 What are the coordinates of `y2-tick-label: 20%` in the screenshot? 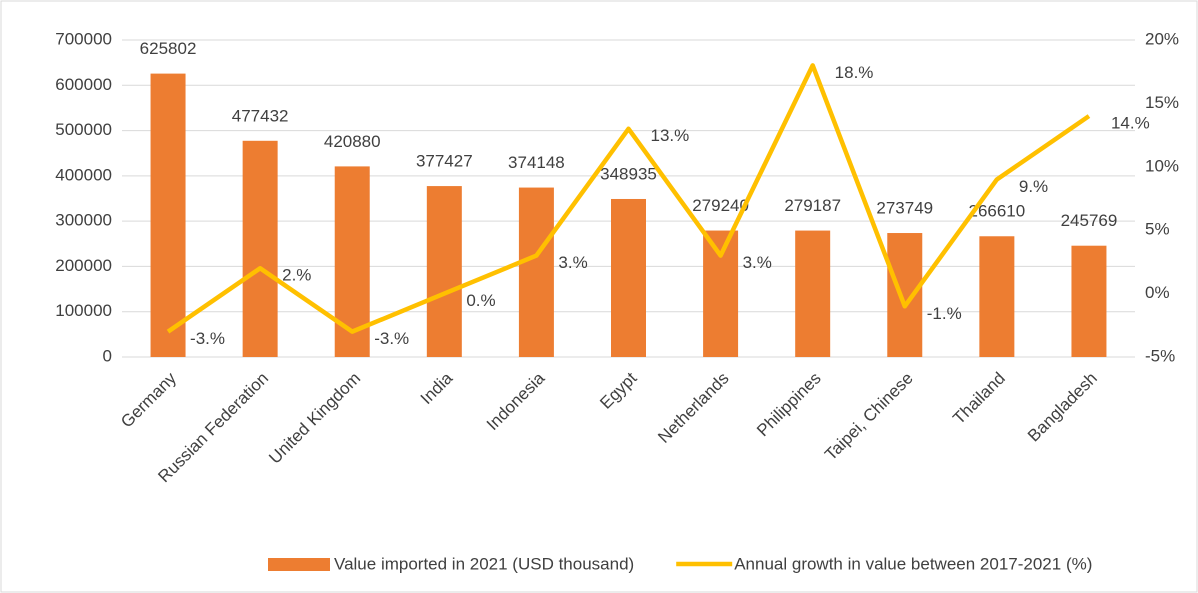 It's located at (1162, 38).